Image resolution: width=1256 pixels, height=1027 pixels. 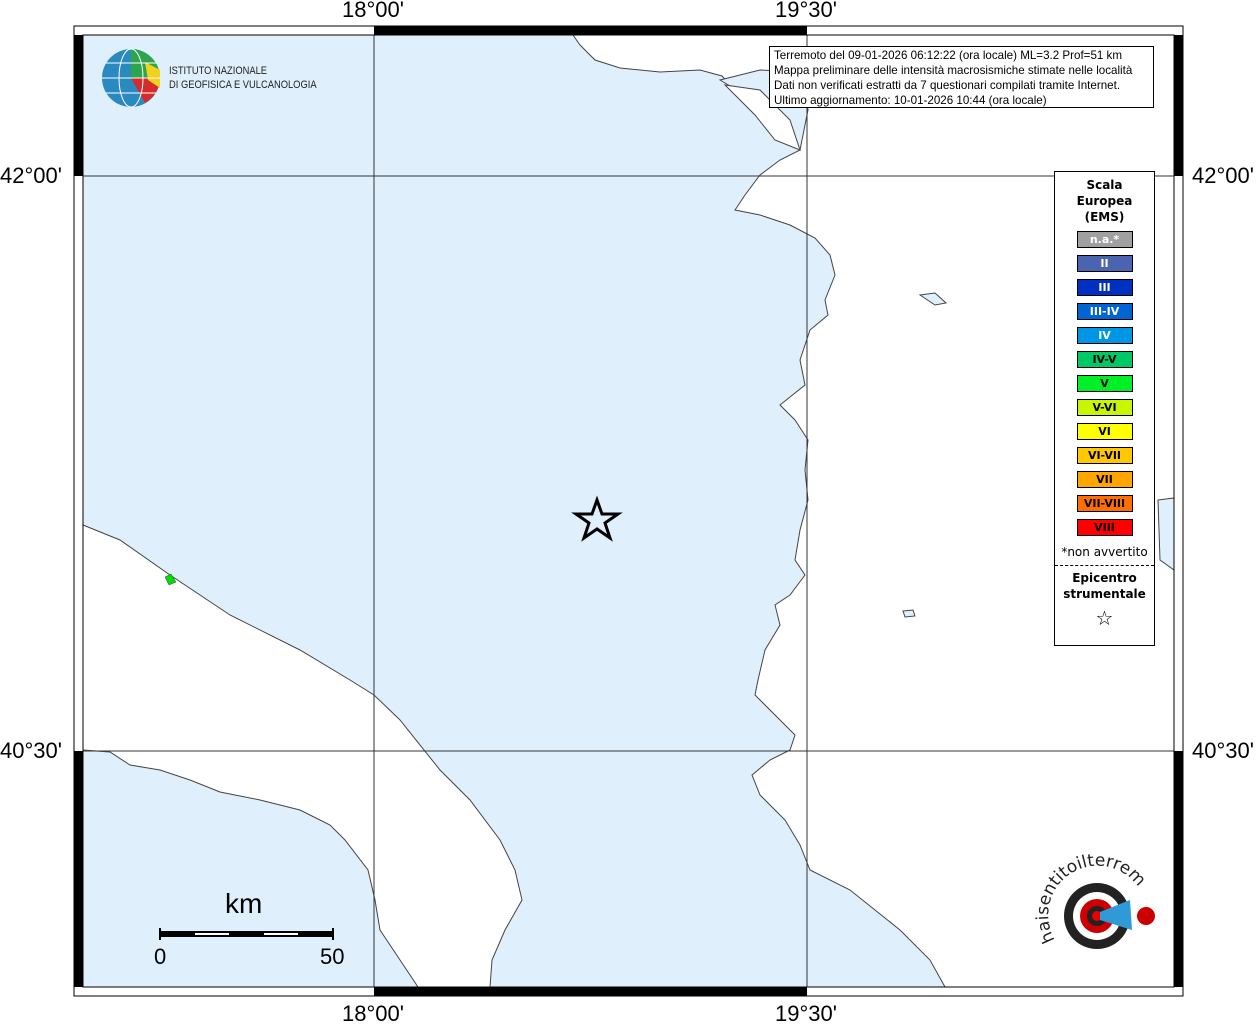 I want to click on legend-star-icon: ☆, so click(x=1104, y=618).